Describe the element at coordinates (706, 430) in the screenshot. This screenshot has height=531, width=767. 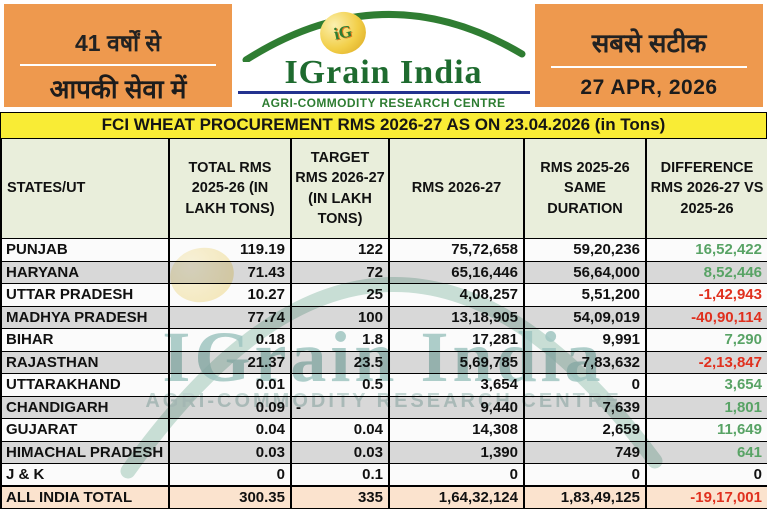
I see `difference-cell: 11,649` at that location.